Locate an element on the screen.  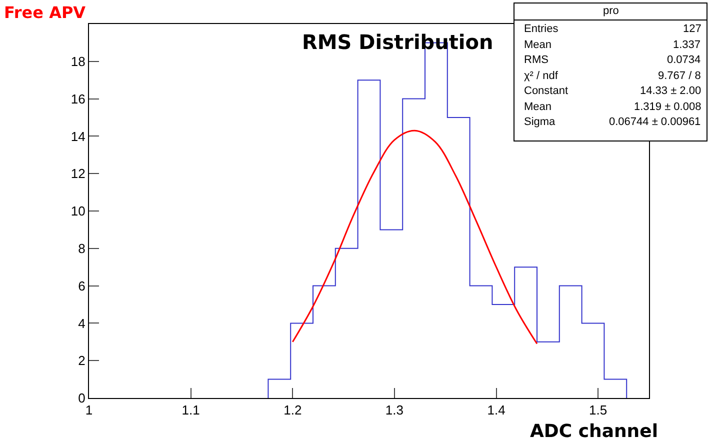
annotation: 0.06744 ± 0.00961 is located at coordinates (655, 122).